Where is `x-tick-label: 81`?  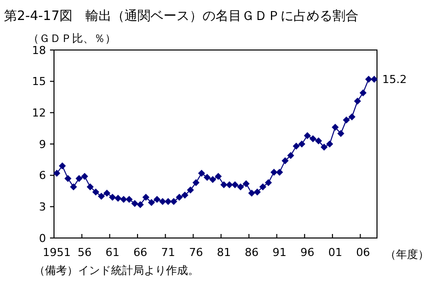
x-tick-label: 81 is located at coordinates (223, 252).